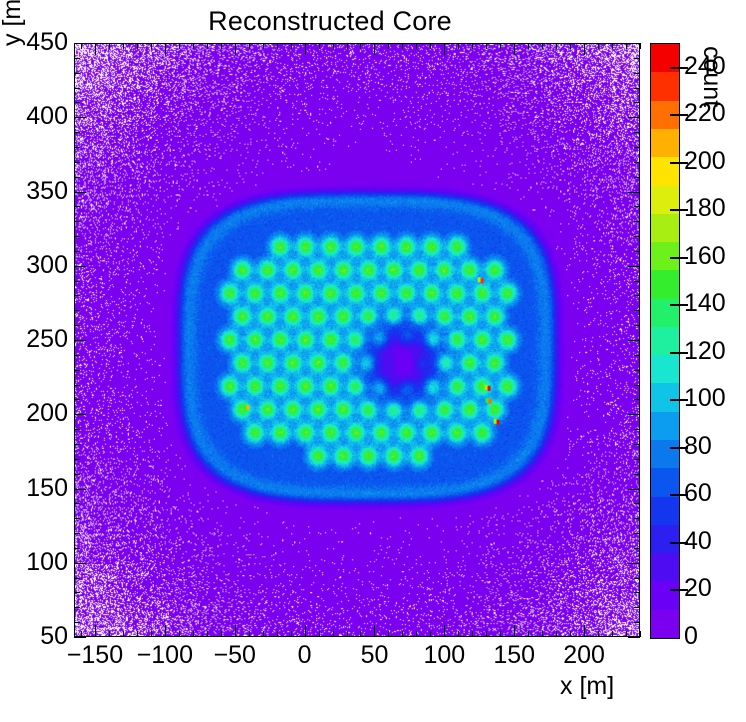 Image resolution: width=746 pixels, height=722 pixels. I want to click on colorbar-tick-label: 100, so click(705, 398).